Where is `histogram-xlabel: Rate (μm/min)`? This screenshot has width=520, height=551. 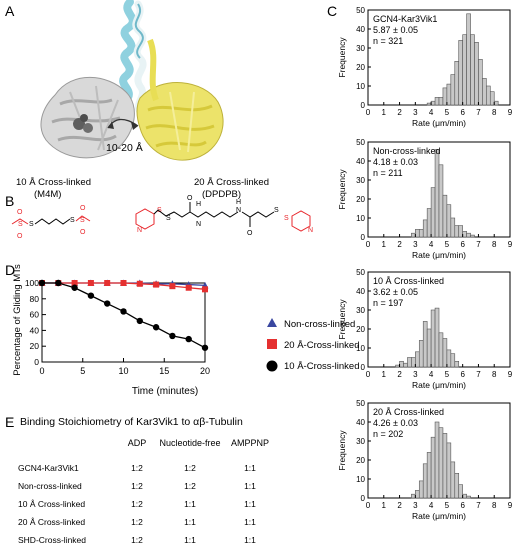 histogram-xlabel: Rate (μm/min) is located at coordinates (439, 385).